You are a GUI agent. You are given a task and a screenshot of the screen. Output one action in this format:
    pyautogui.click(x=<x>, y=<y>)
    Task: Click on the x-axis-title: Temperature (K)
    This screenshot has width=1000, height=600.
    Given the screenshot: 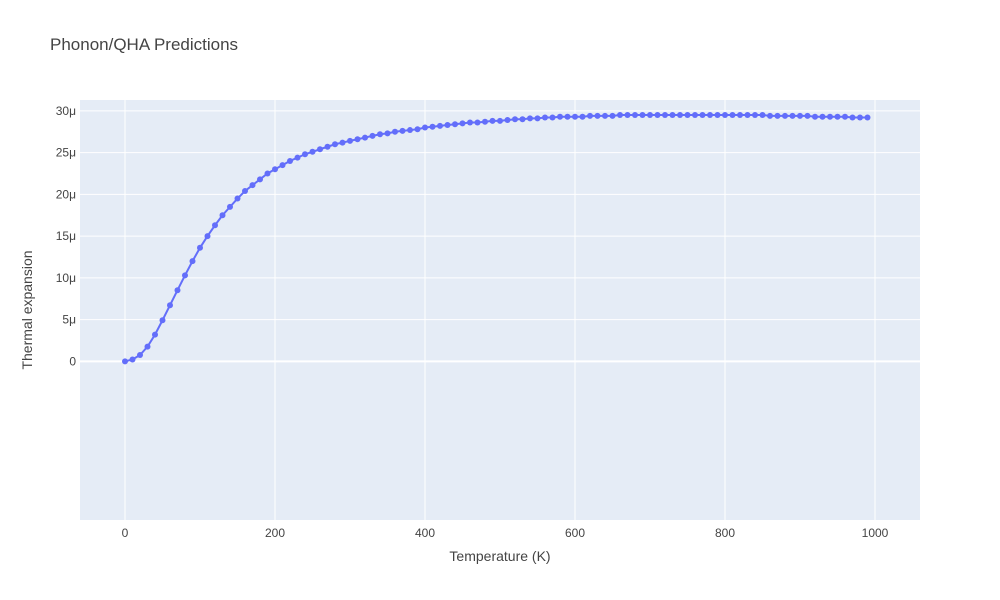 What is the action you would take?
    pyautogui.click(x=499, y=556)
    